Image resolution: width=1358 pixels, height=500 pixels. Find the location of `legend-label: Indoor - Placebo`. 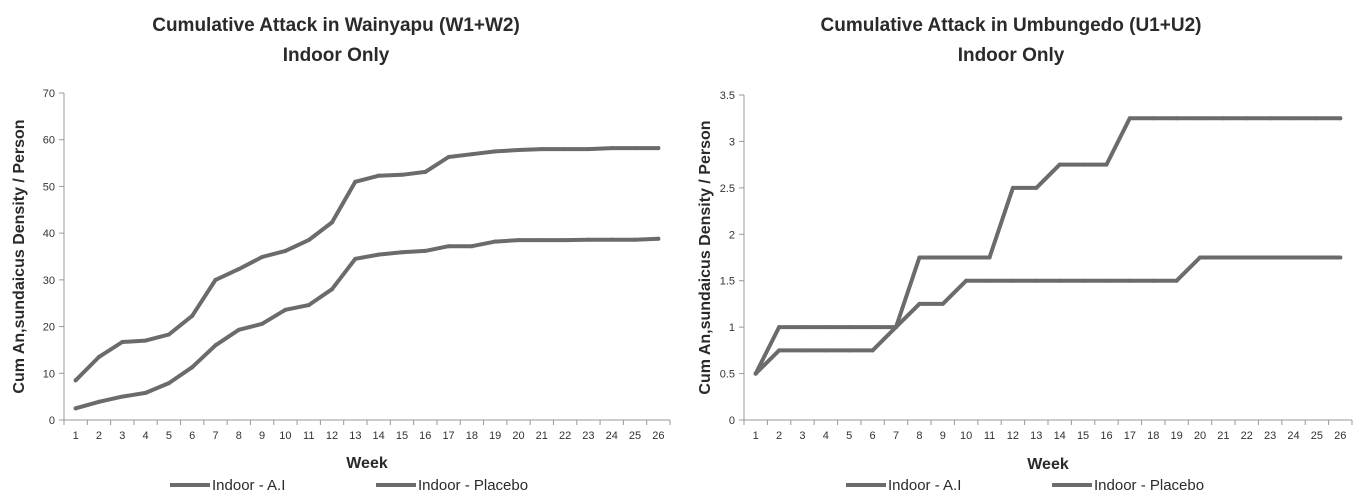

legend-label: Indoor - Placebo is located at coordinates (1149, 485).